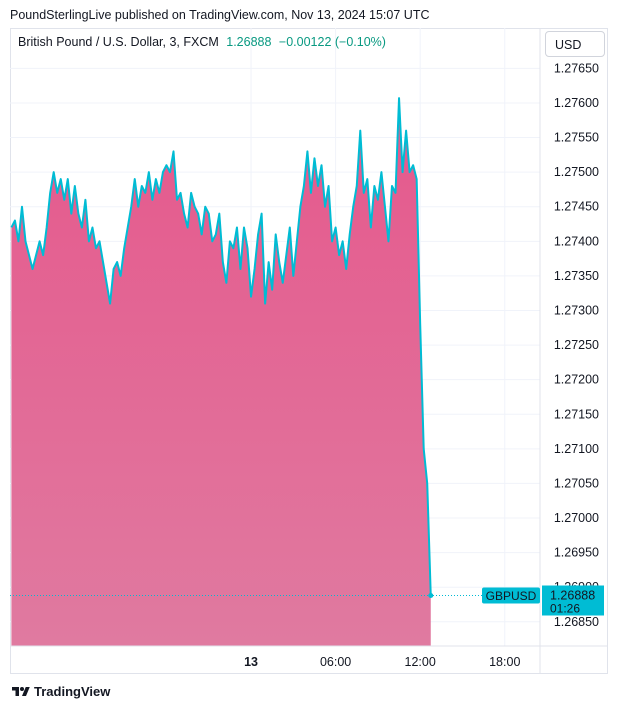 This screenshot has width=619, height=710. Describe the element at coordinates (72, 691) in the screenshot. I see `tradingview-name: TradingView` at that location.